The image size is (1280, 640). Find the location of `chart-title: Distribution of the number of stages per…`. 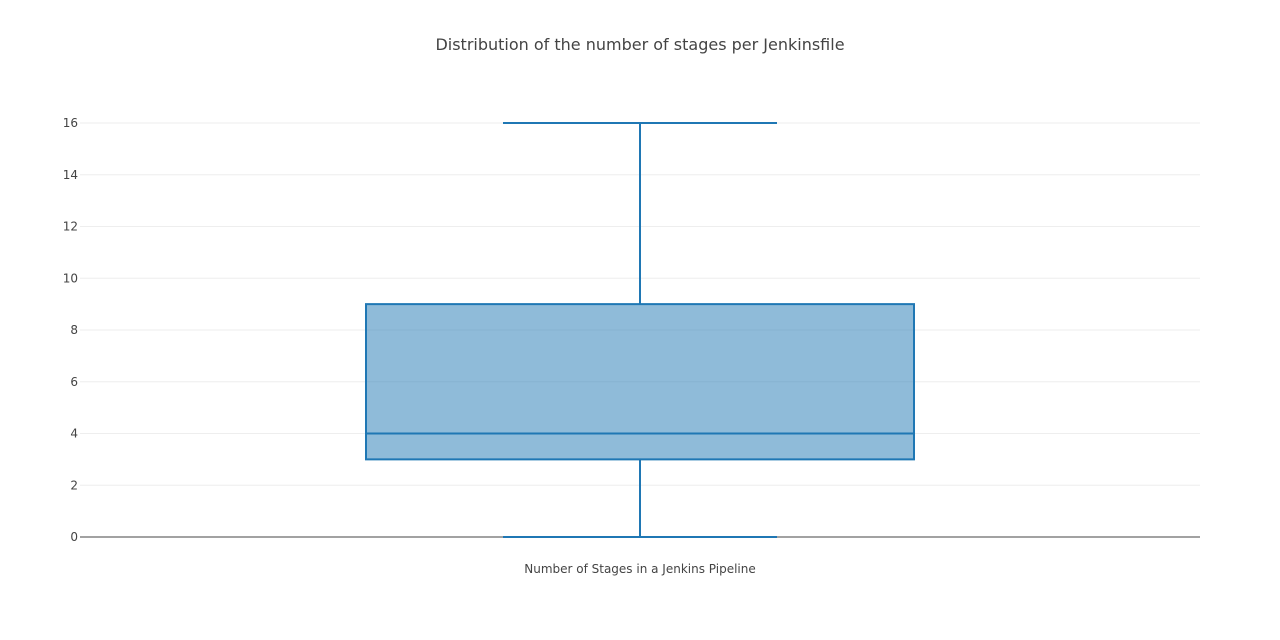

chart-title: Distribution of the number of stages per… is located at coordinates (639, 44).